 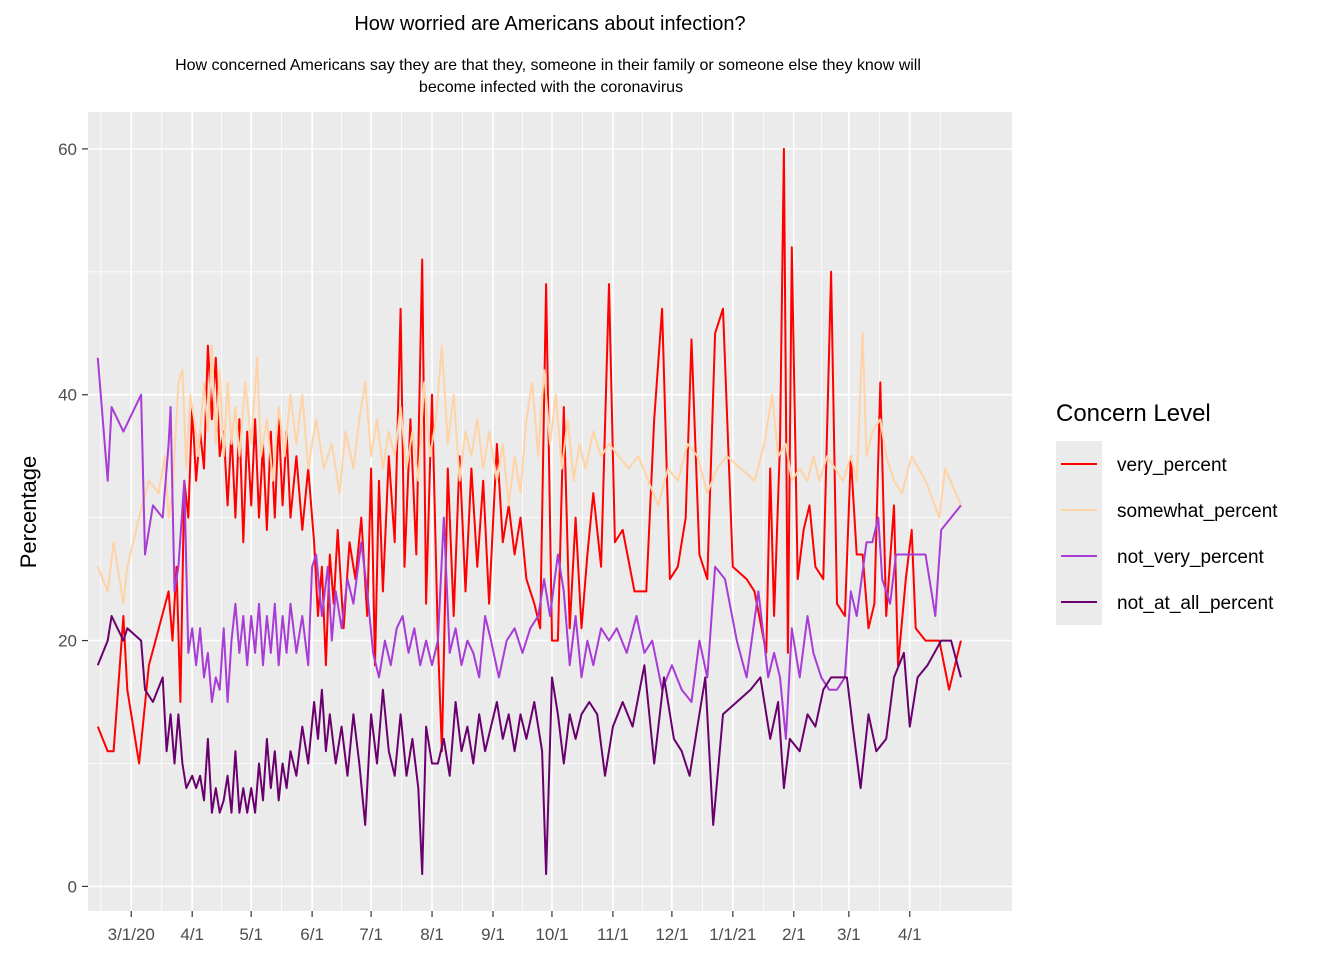 What do you see at coordinates (251, 934) in the screenshot?
I see `x-tick-label: 5/1` at bounding box center [251, 934].